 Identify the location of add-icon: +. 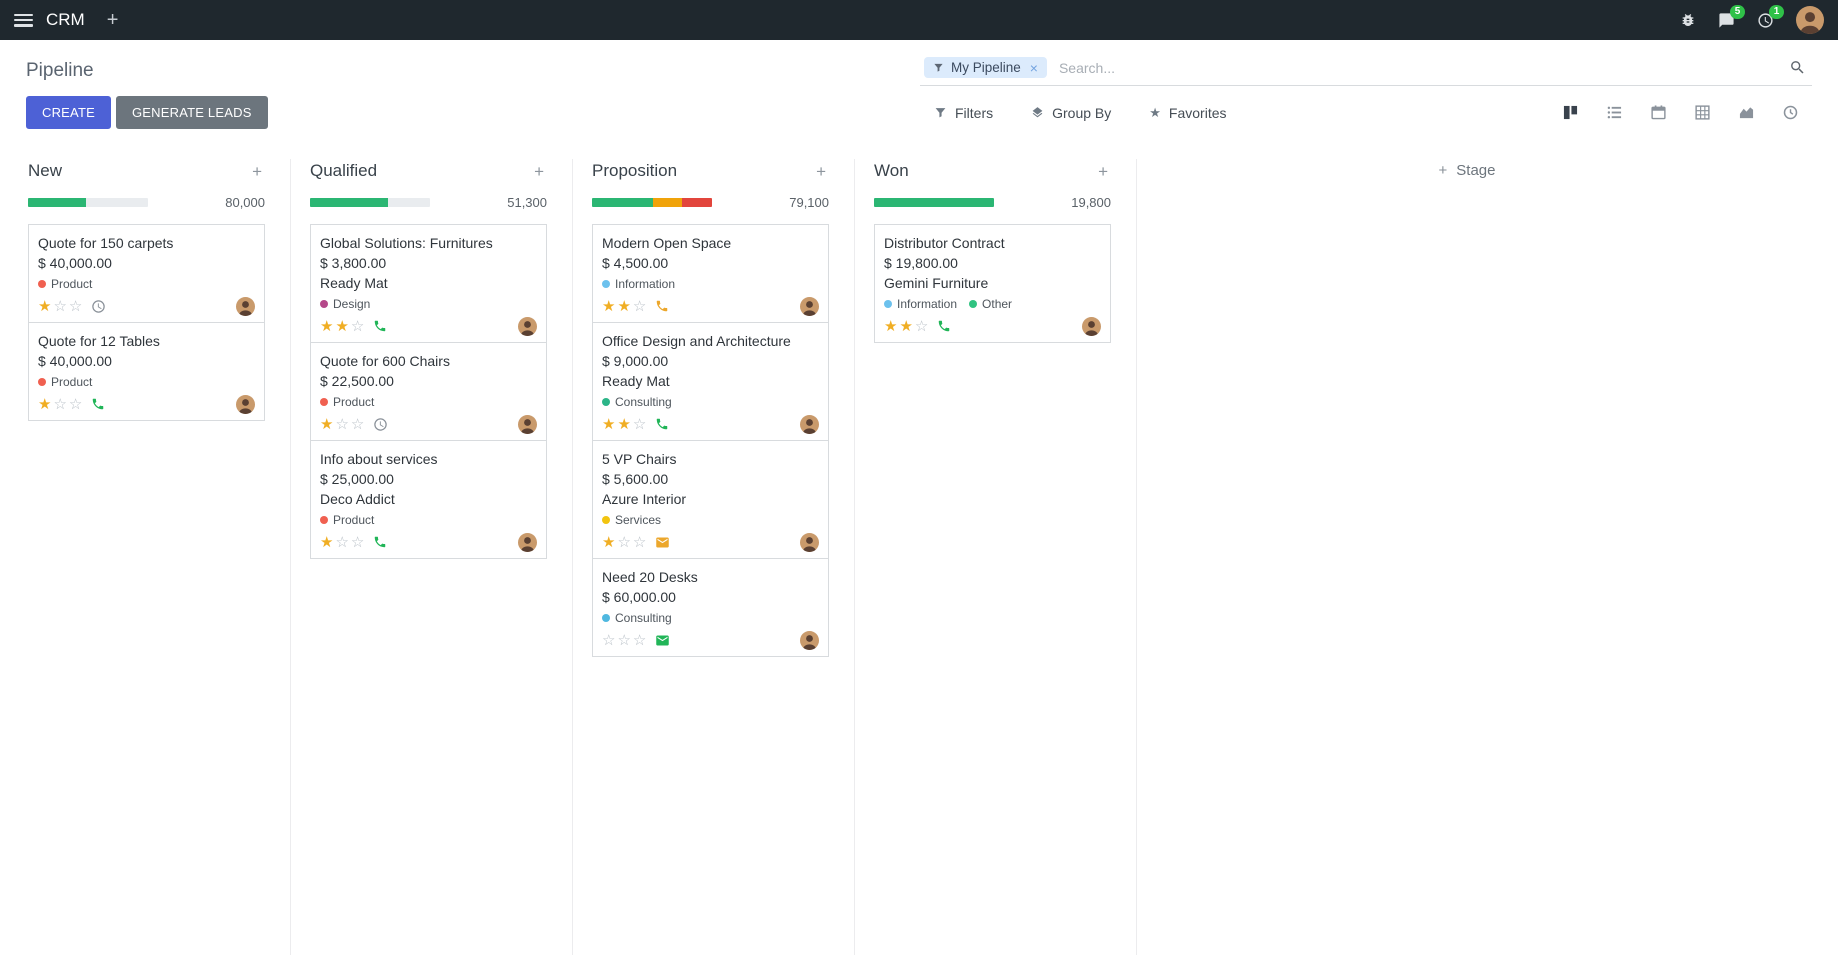
(112, 20).